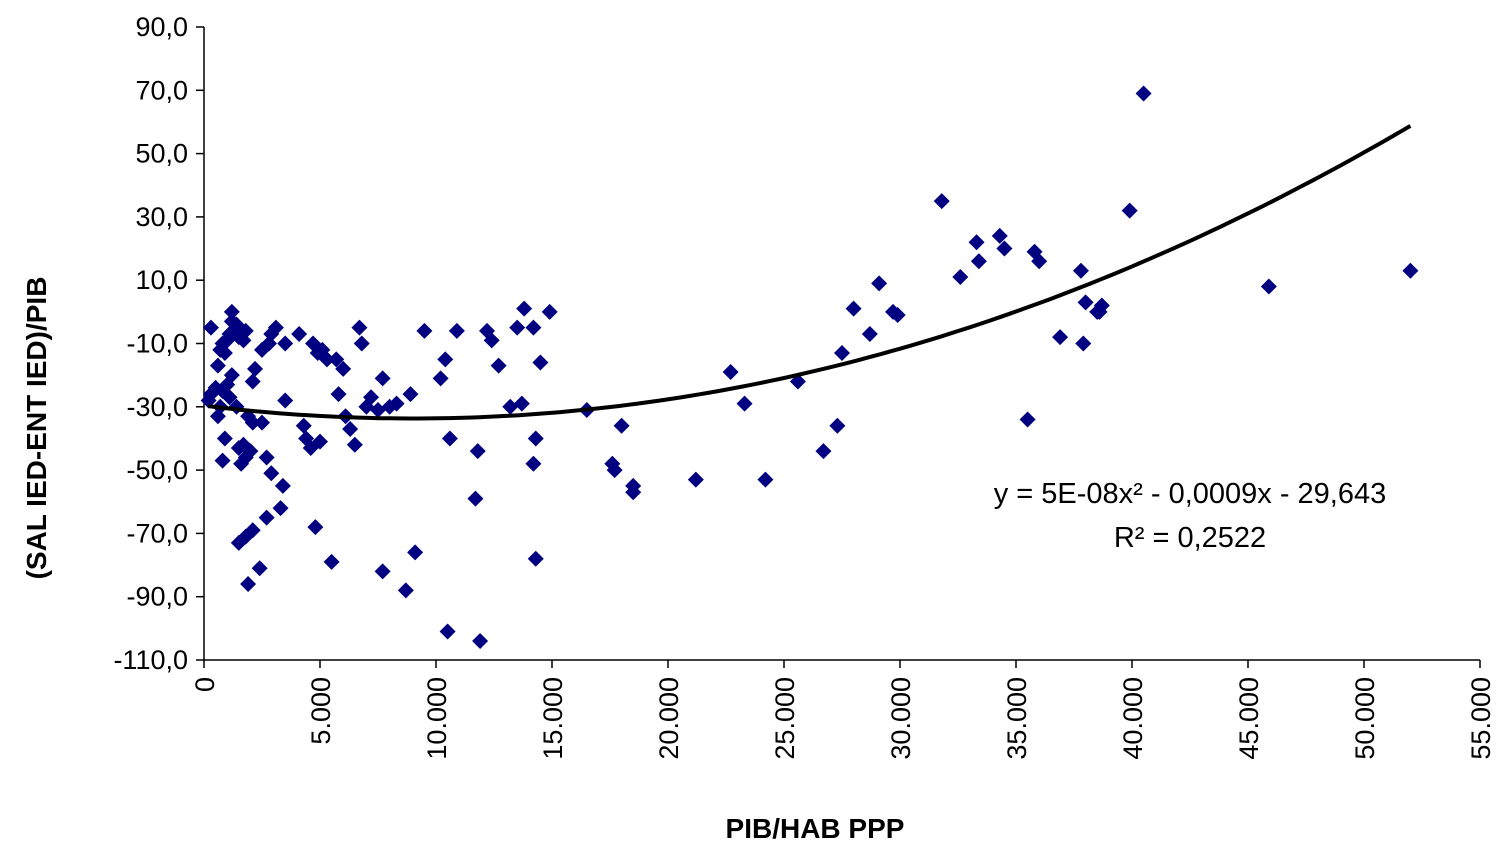  I want to click on y-tick-label: 10,0, so click(161, 280).